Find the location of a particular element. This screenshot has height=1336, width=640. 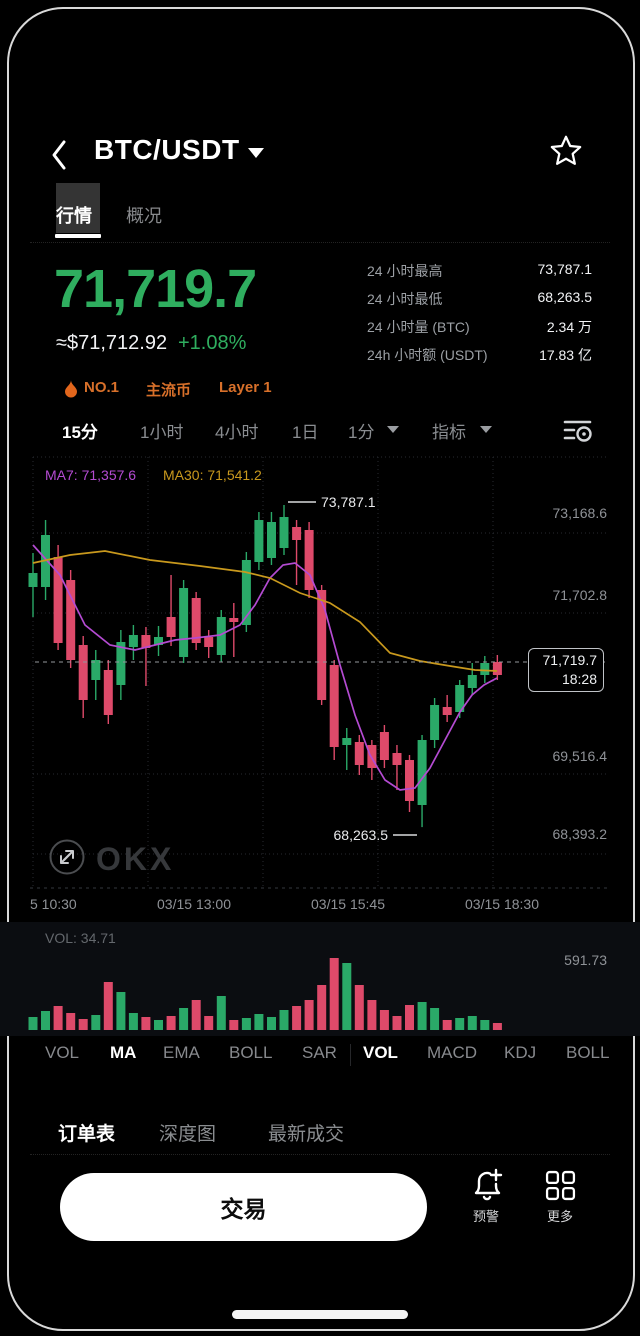

expand-chart-button is located at coordinates (67, 859).